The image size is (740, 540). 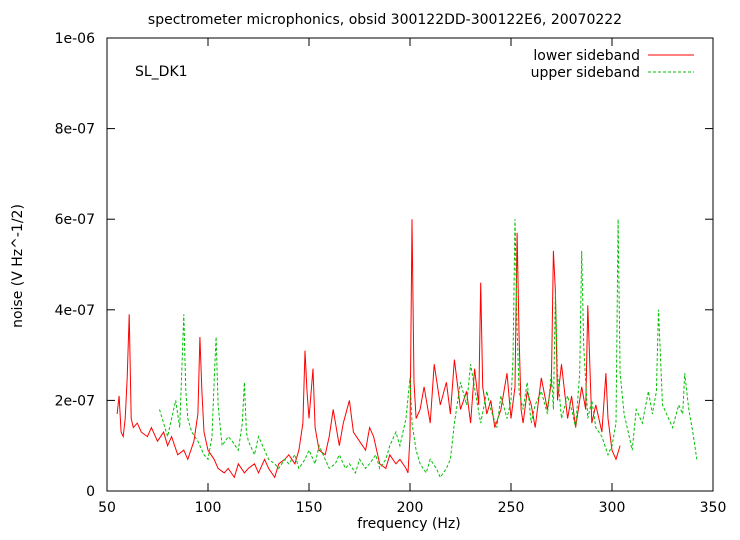 What do you see at coordinates (612, 508) in the screenshot?
I see `x-tick-label: 300` at bounding box center [612, 508].